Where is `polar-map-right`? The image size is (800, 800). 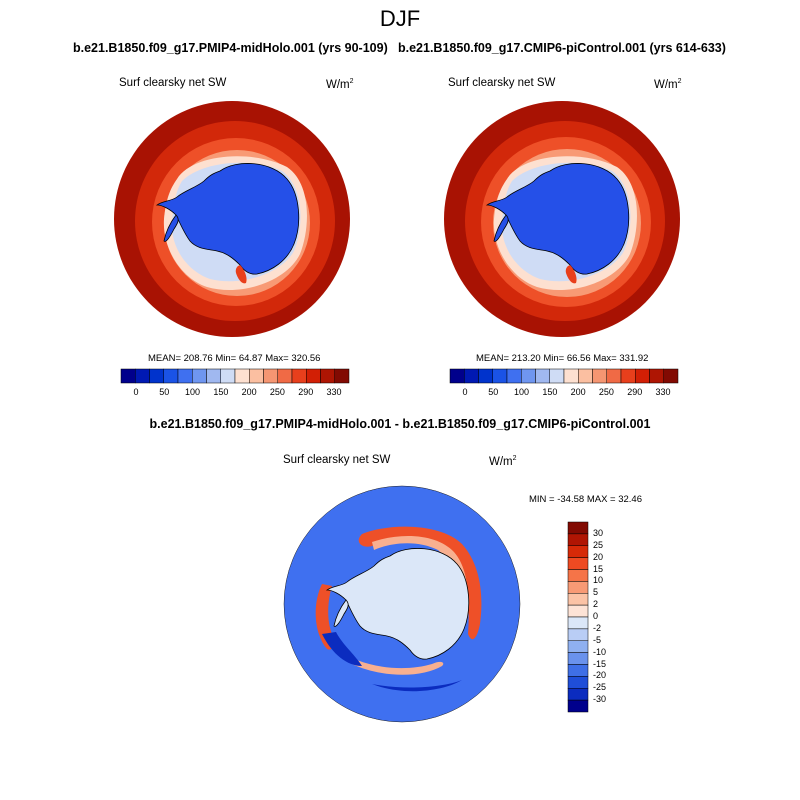 polar-map-right is located at coordinates (562, 219).